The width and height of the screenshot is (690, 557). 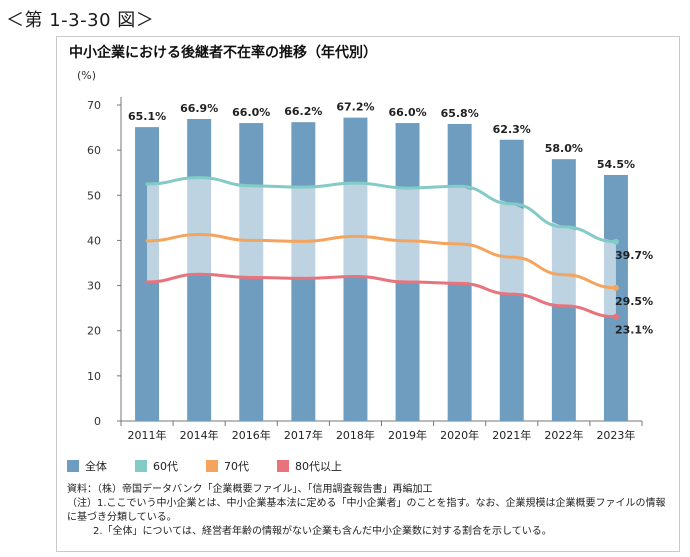 I want to click on band-60代-70代, so click(x=381, y=232).